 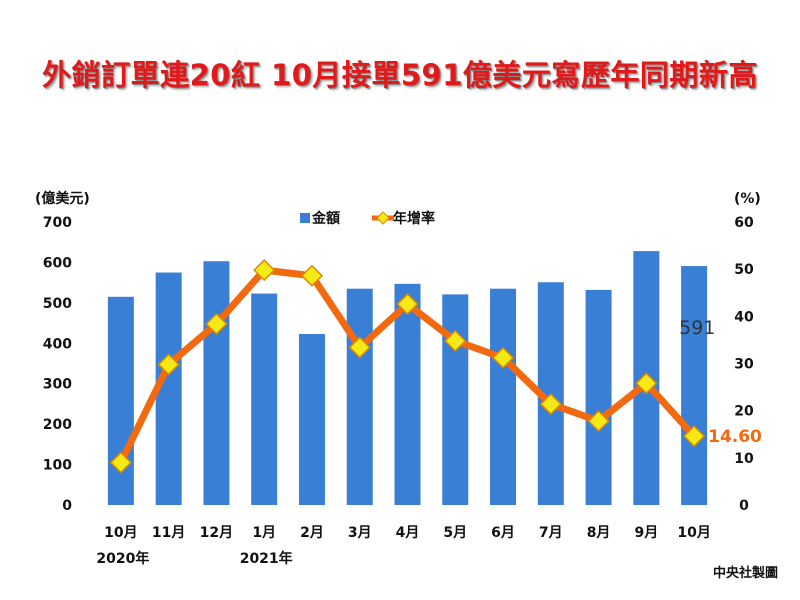 What do you see at coordinates (122, 558) in the screenshot?
I see `year-label: 2020年` at bounding box center [122, 558].